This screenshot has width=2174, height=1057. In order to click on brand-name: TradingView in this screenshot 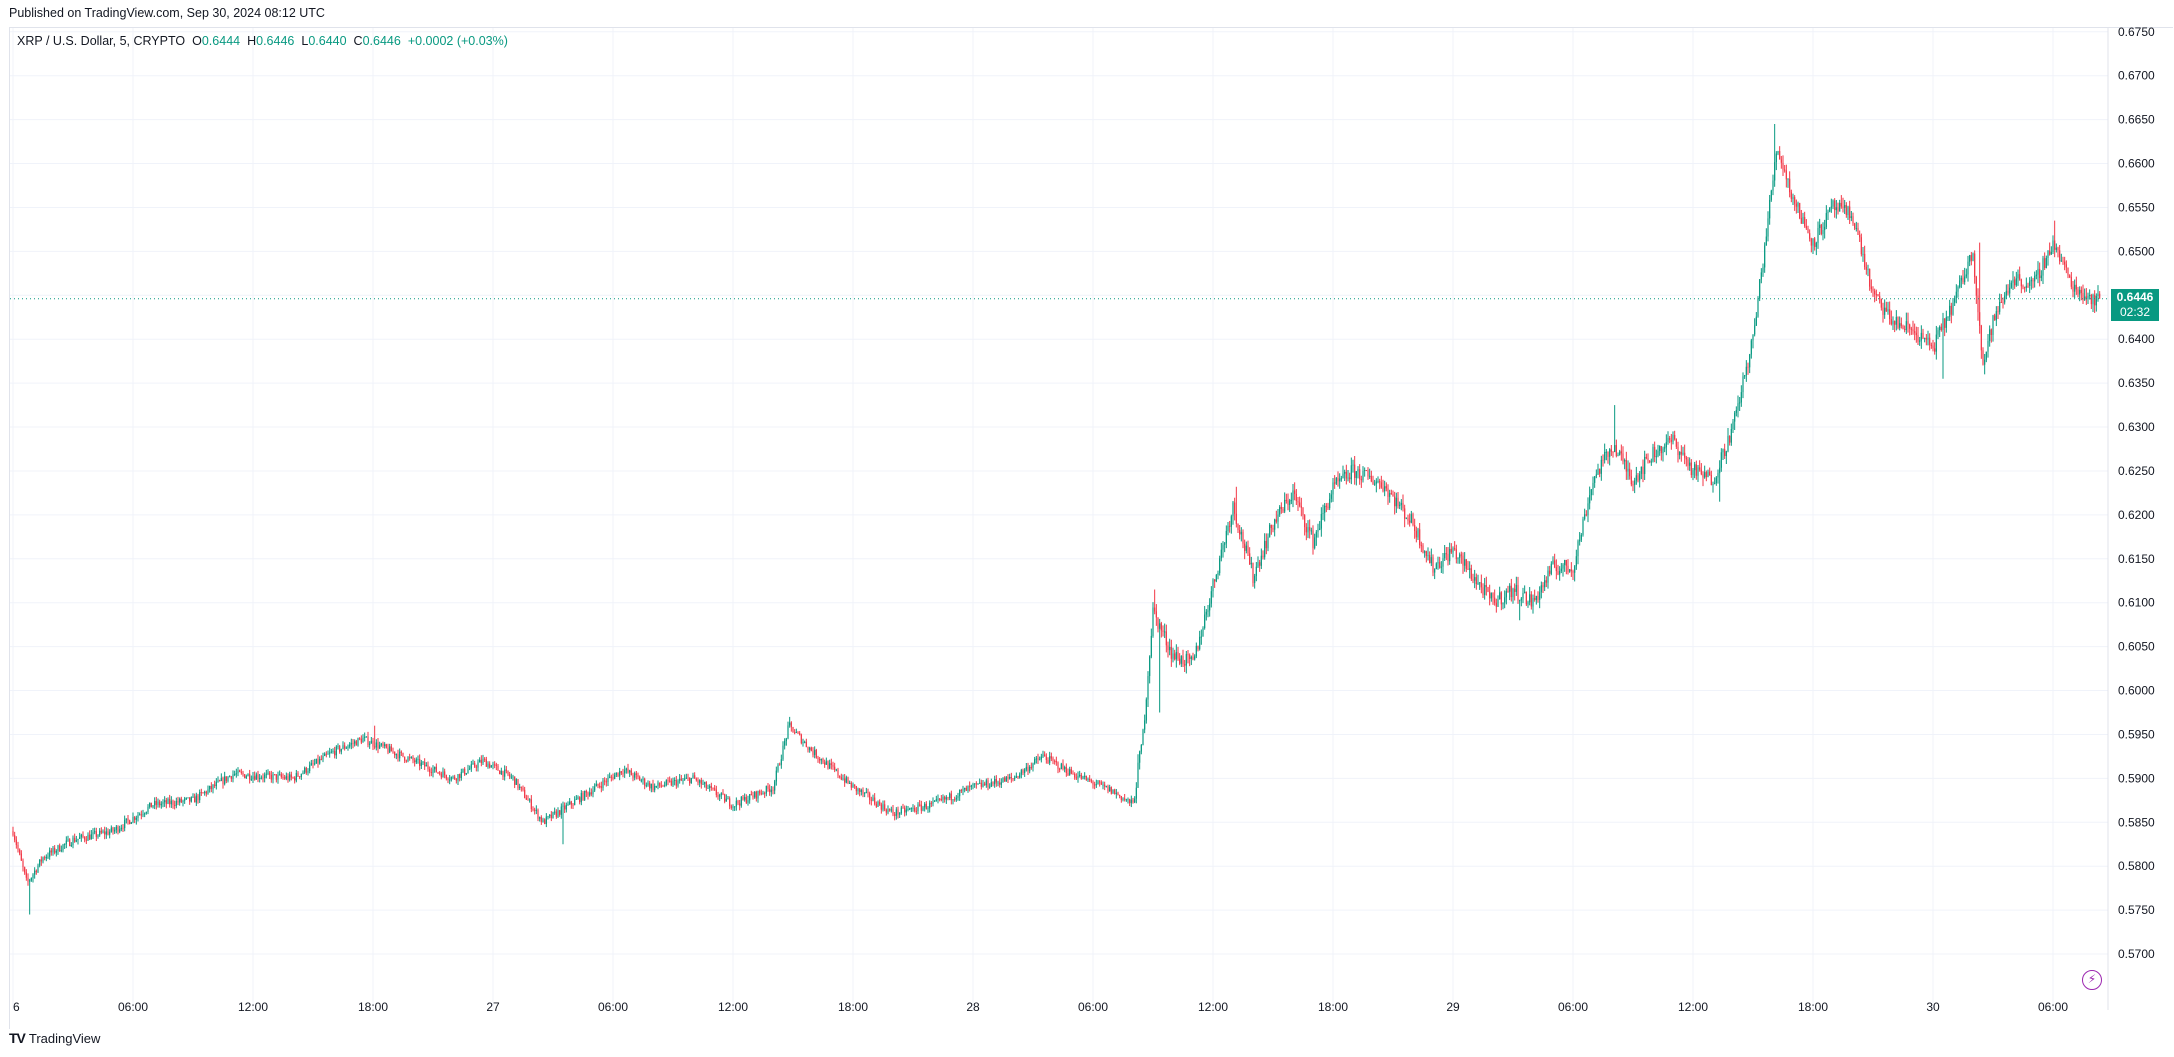, I will do `click(64, 1038)`.